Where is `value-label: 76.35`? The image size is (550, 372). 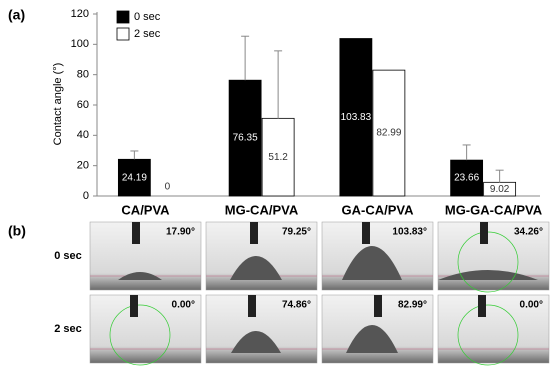 value-label: 76.35 is located at coordinates (245, 138).